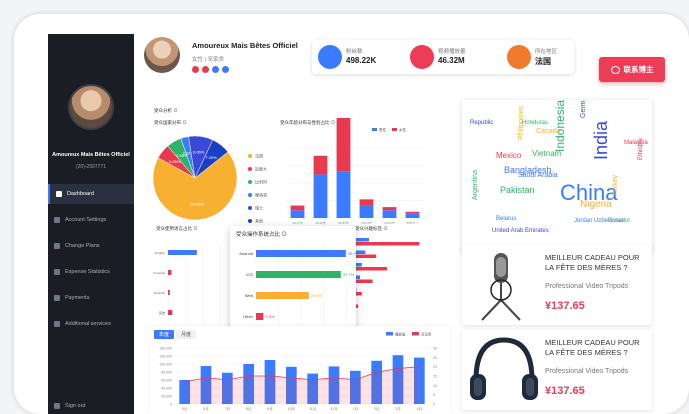  Describe the element at coordinates (91, 194) in the screenshot. I see `sidebar-item-dashboard: Dashboard` at that location.